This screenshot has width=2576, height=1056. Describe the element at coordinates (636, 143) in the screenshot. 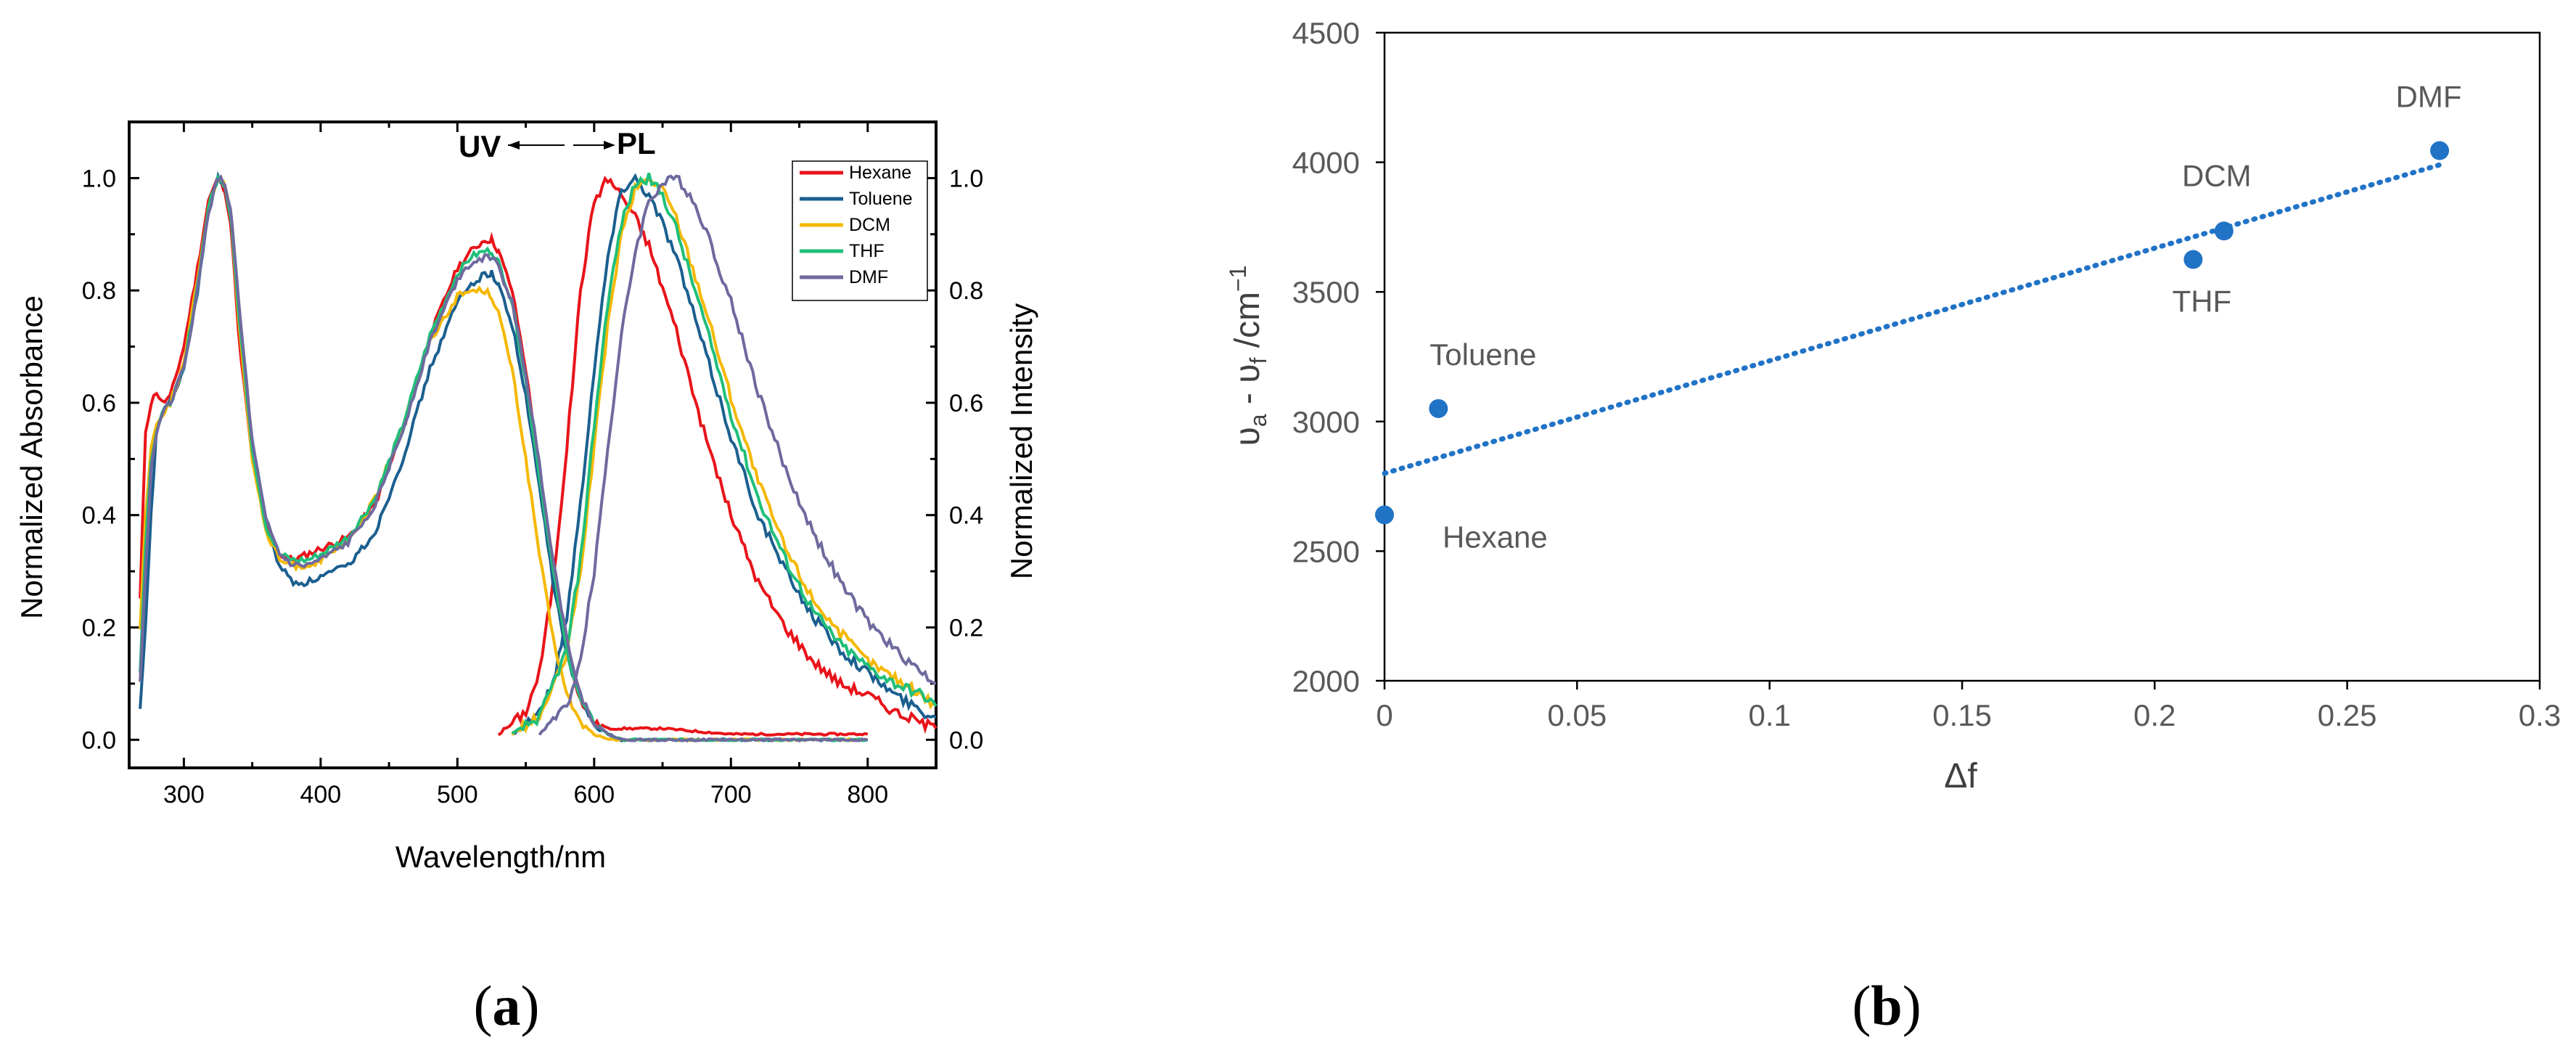

I see `pl-annotation: PL` at that location.